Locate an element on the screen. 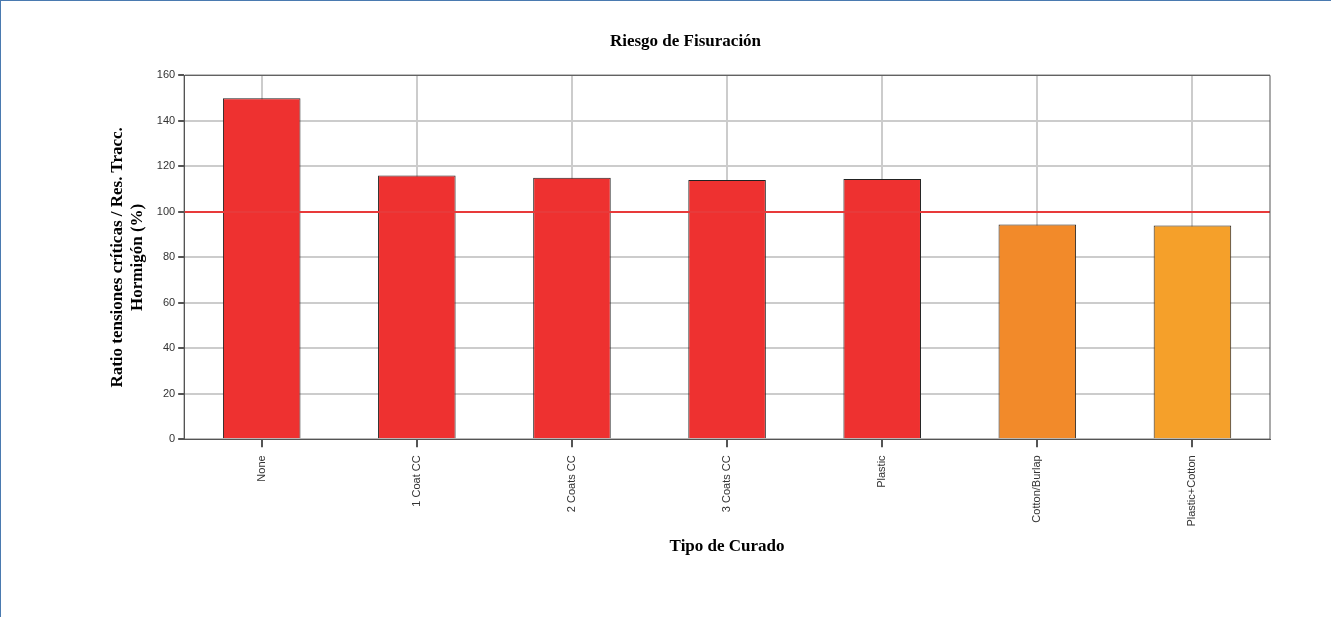 The image size is (1331, 617). x-tick-label: 3 Coats CC is located at coordinates (726, 484).